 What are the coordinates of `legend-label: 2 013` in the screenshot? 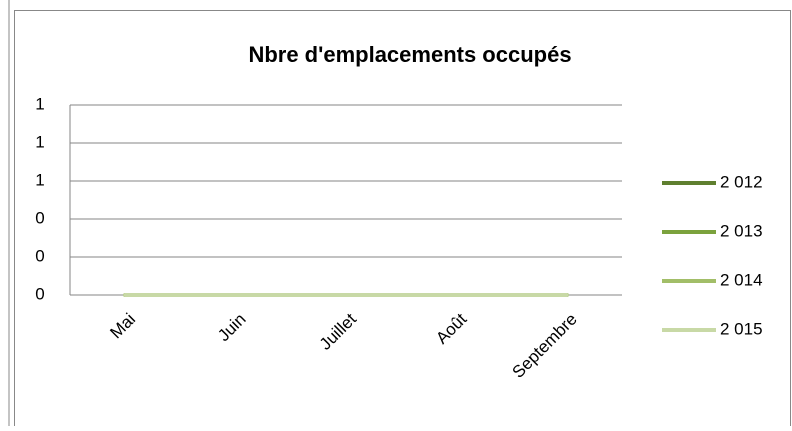 It's located at (741, 230).